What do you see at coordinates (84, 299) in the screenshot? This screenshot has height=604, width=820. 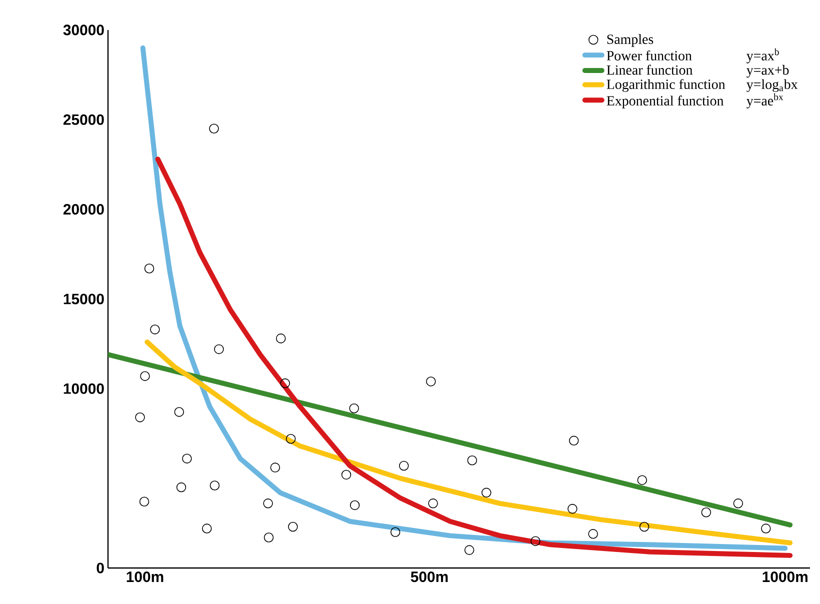 I see `y-tick-label: 15000` at bounding box center [84, 299].